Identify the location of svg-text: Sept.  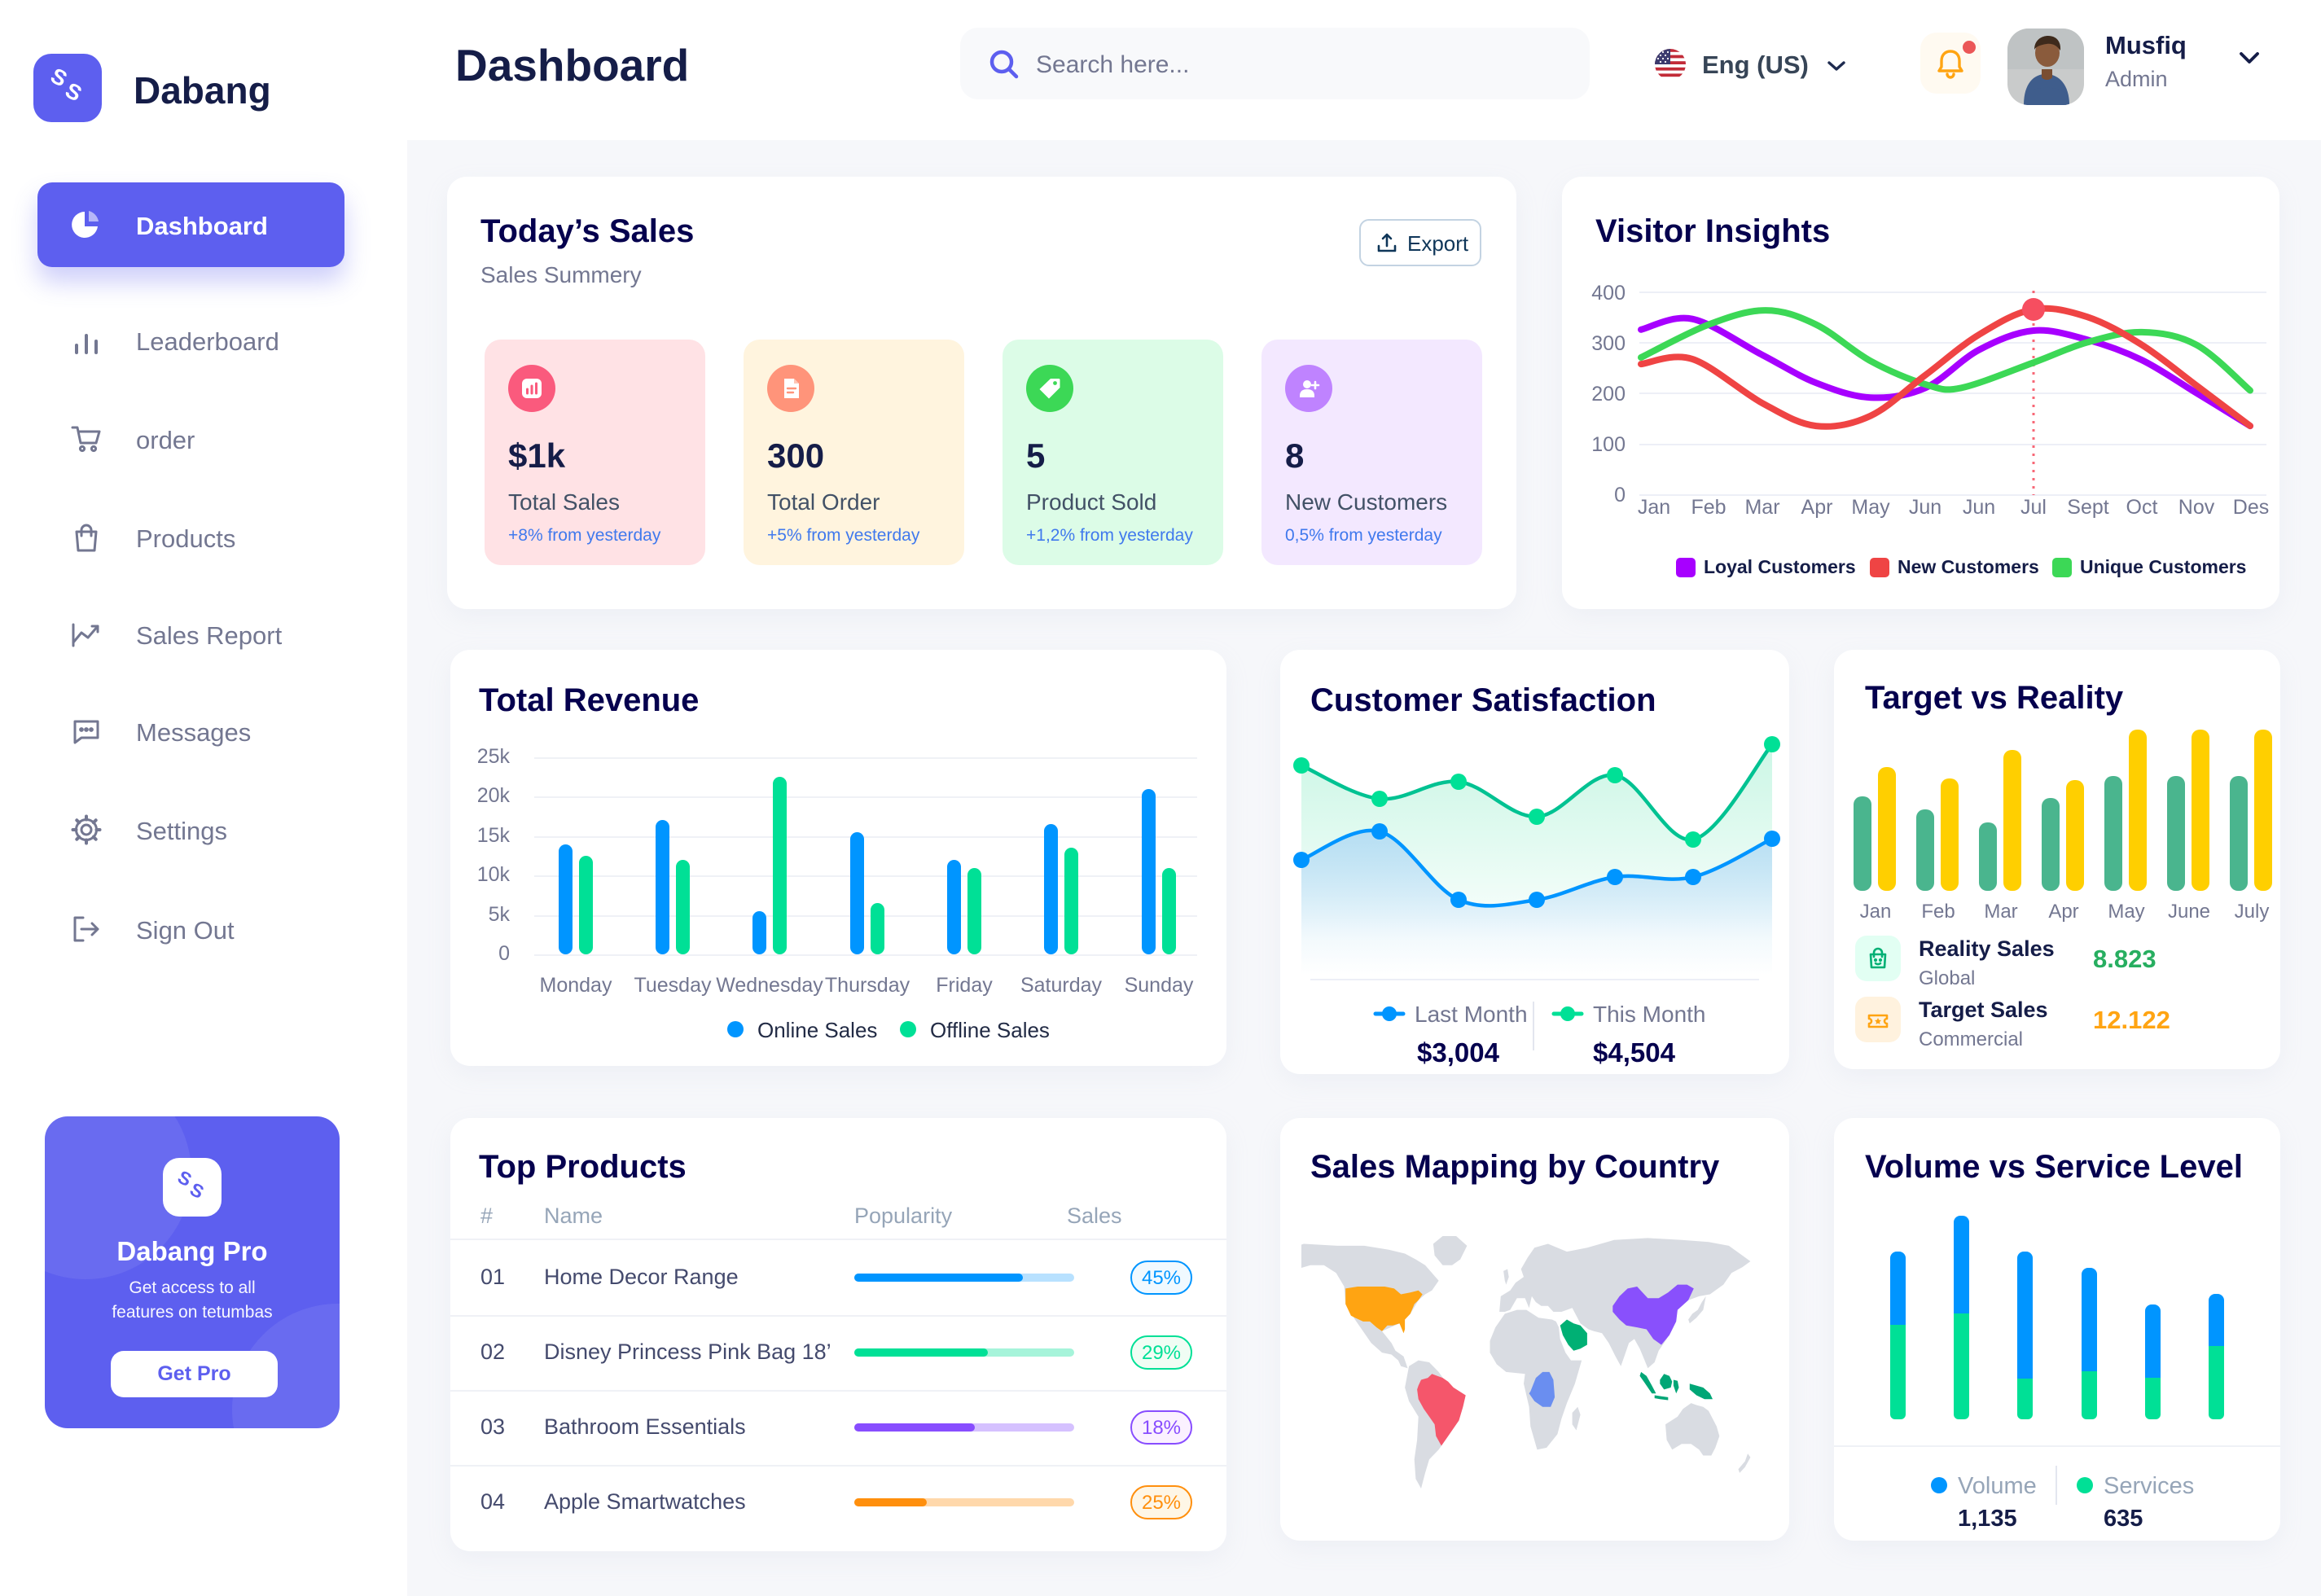
(2087, 508).